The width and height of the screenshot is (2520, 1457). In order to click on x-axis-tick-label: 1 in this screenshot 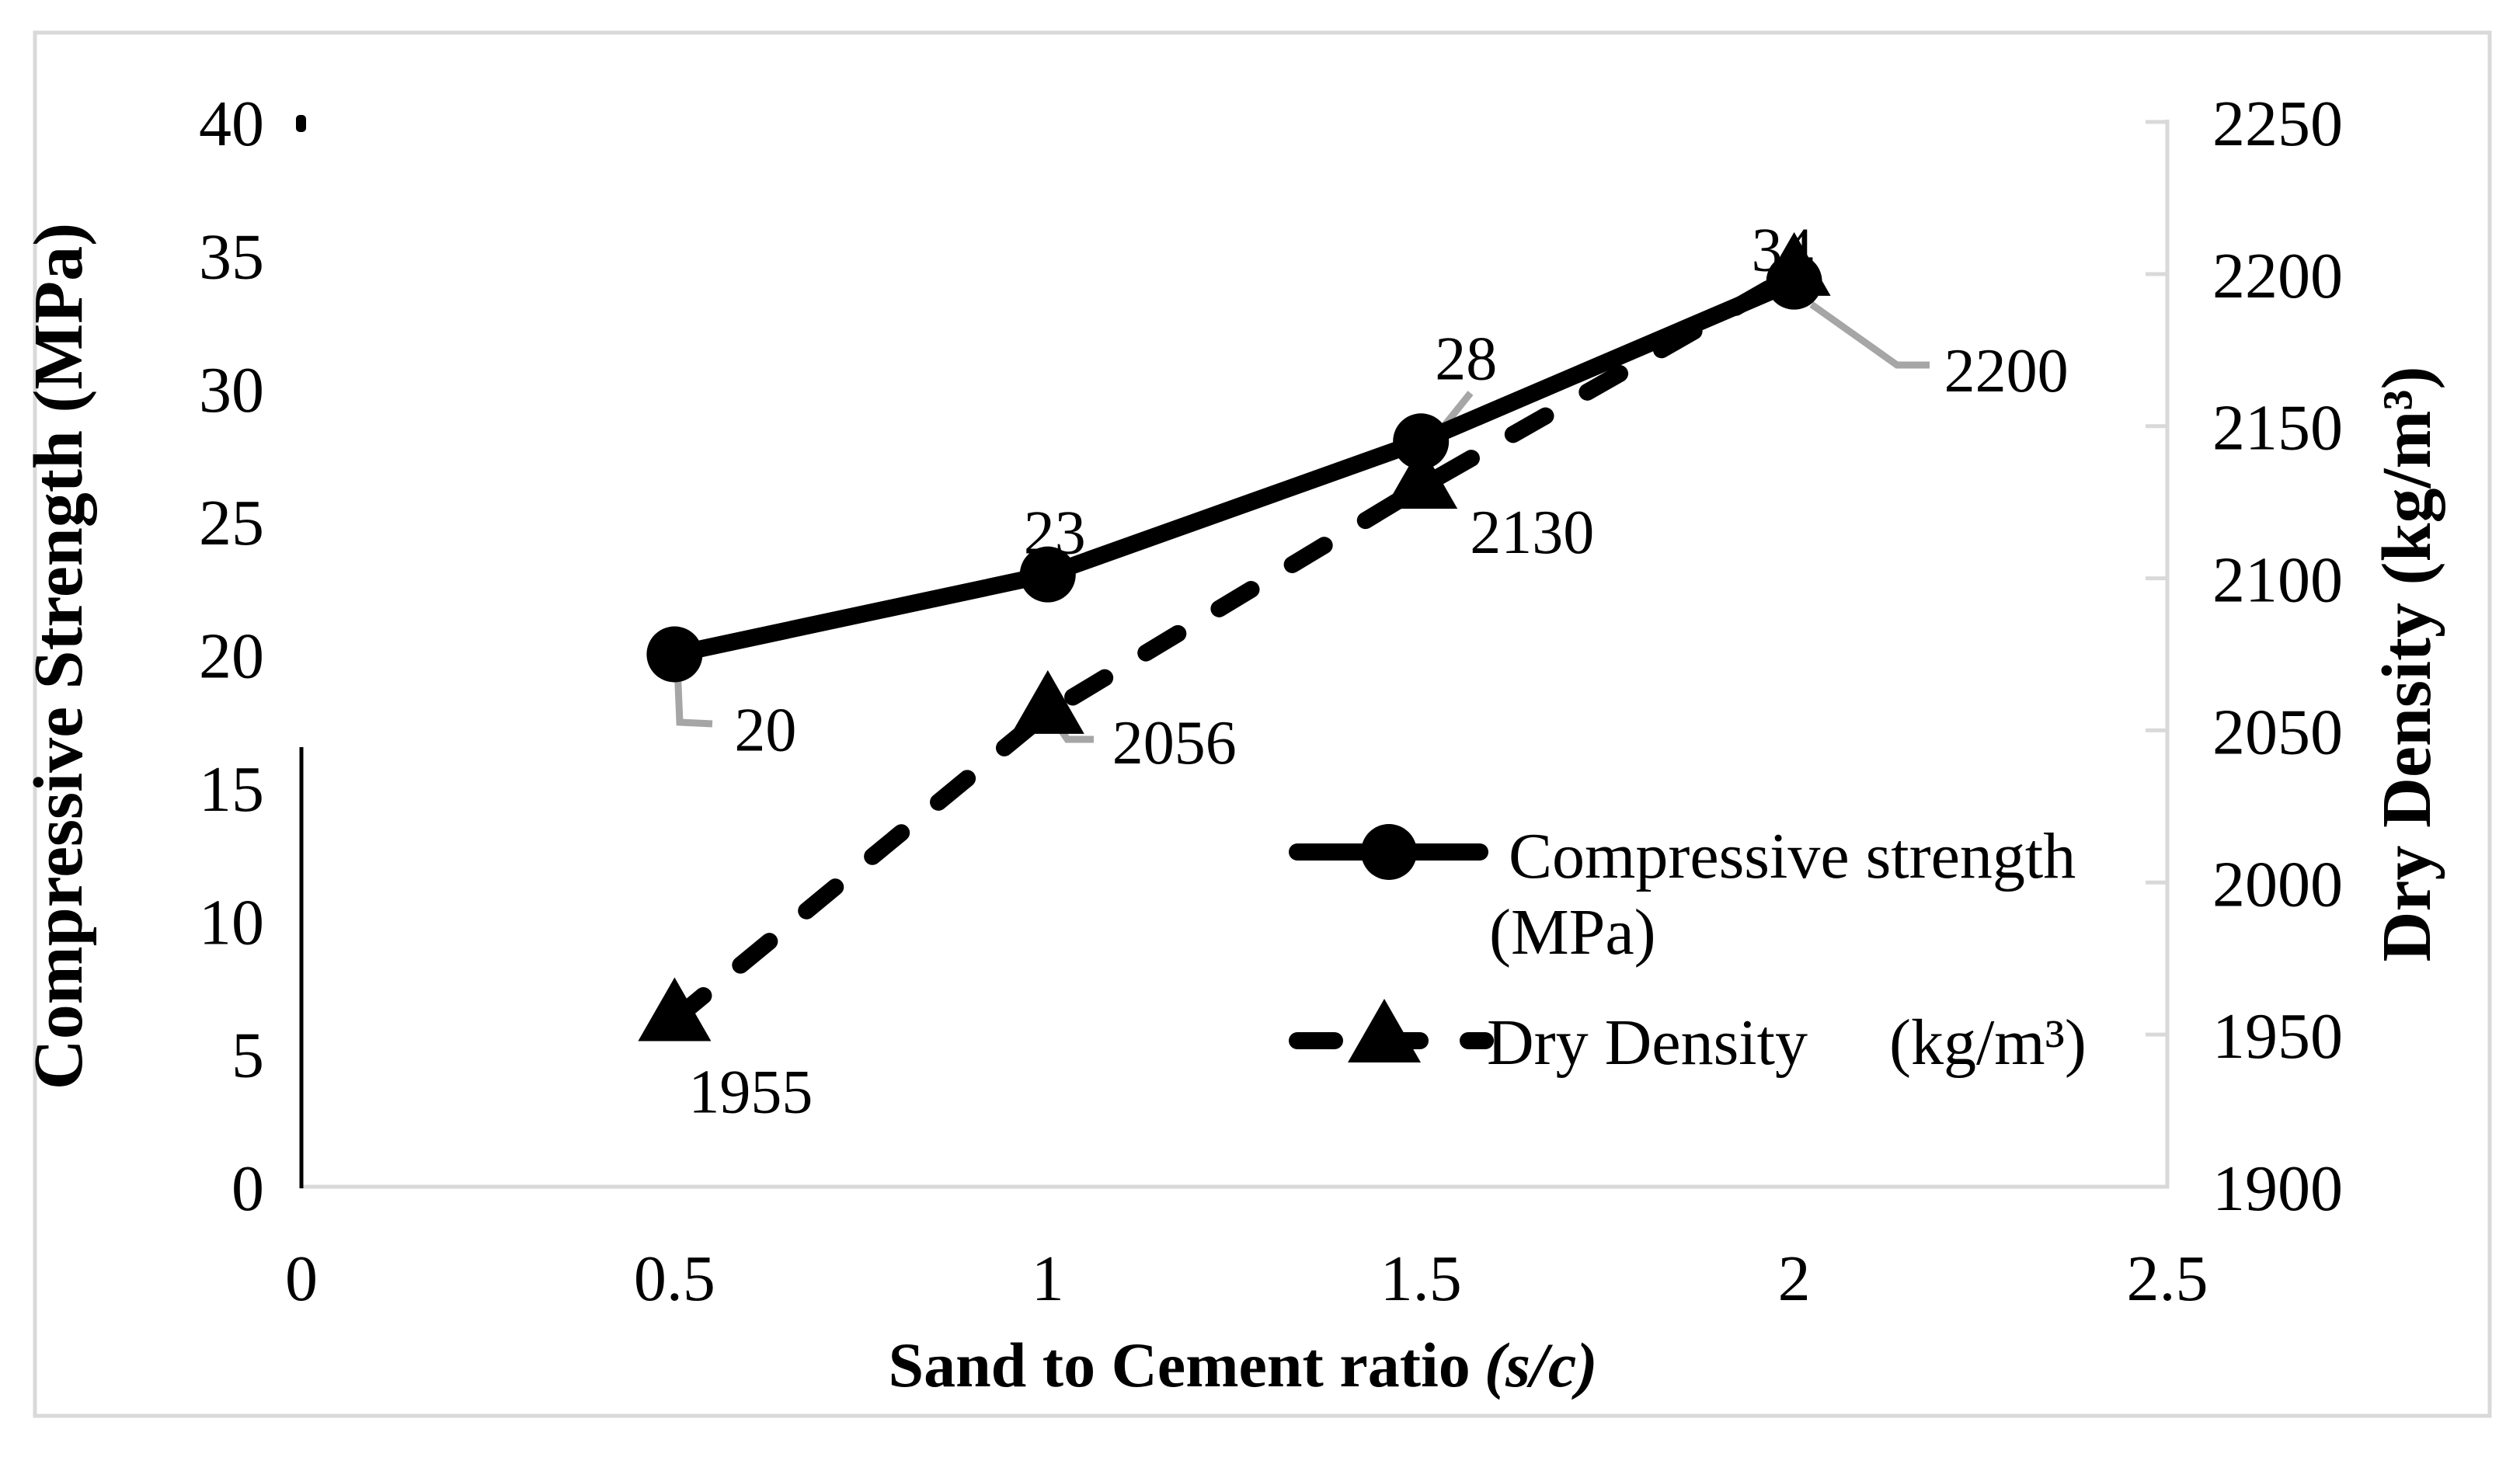, I will do `click(1048, 1279)`.